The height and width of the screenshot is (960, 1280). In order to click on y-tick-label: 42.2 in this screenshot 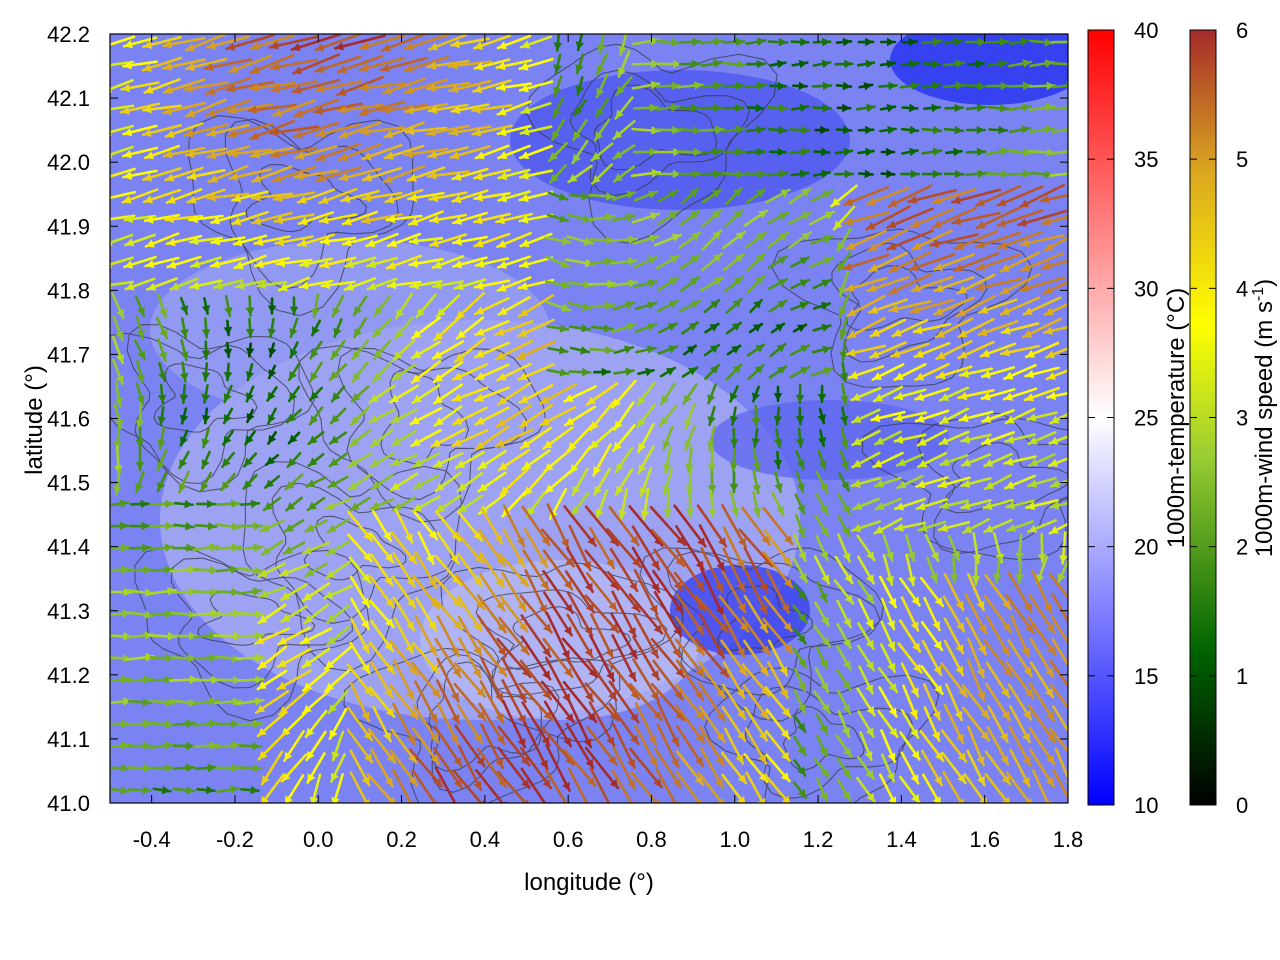, I will do `click(68, 34)`.